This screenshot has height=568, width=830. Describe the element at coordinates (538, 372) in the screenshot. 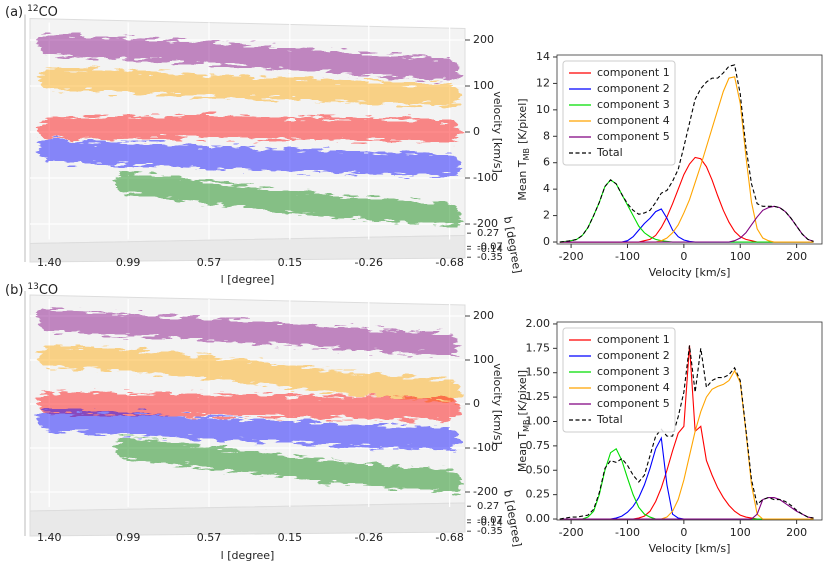

I see `y-tick-label: 1.50` at that location.